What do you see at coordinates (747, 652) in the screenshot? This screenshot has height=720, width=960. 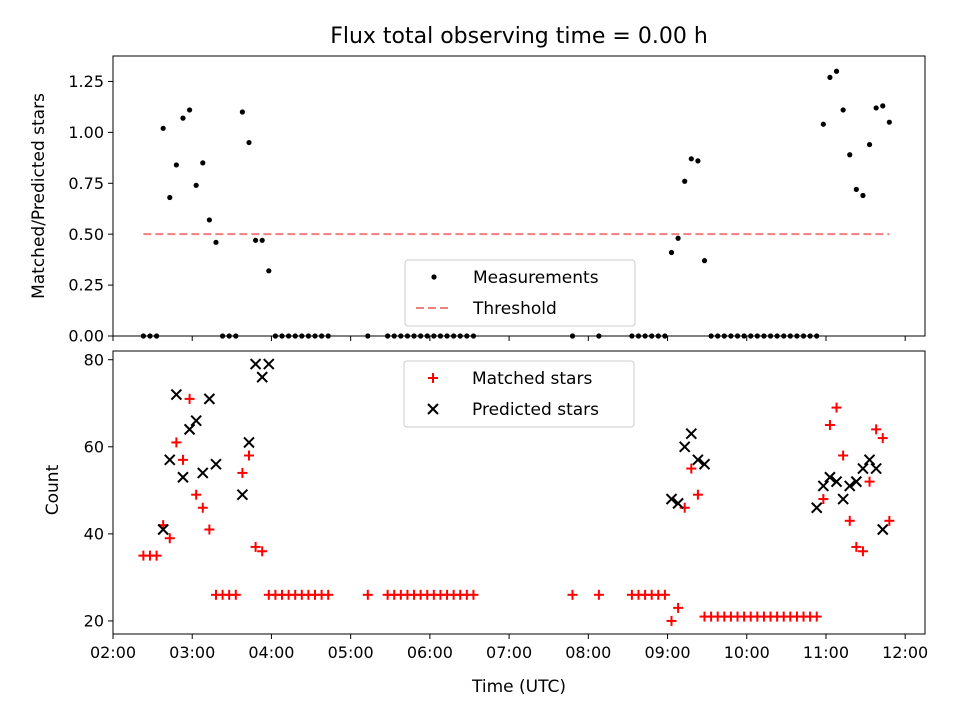 I see `bottom-x-tick-label: 10:00` at bounding box center [747, 652].